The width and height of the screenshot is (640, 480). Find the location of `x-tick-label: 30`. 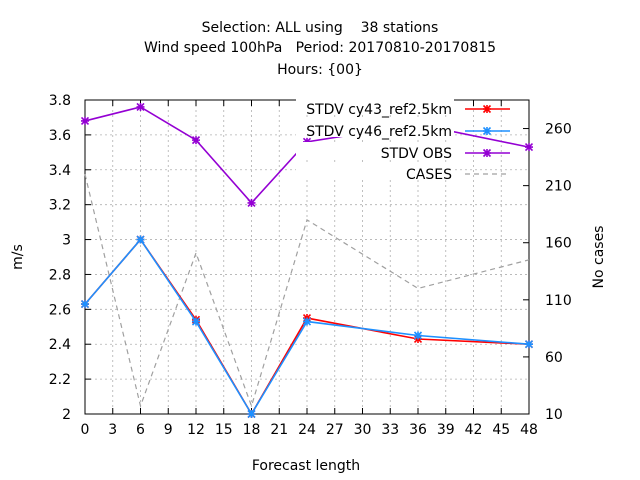

x-tick-label: 30 is located at coordinates (363, 430).